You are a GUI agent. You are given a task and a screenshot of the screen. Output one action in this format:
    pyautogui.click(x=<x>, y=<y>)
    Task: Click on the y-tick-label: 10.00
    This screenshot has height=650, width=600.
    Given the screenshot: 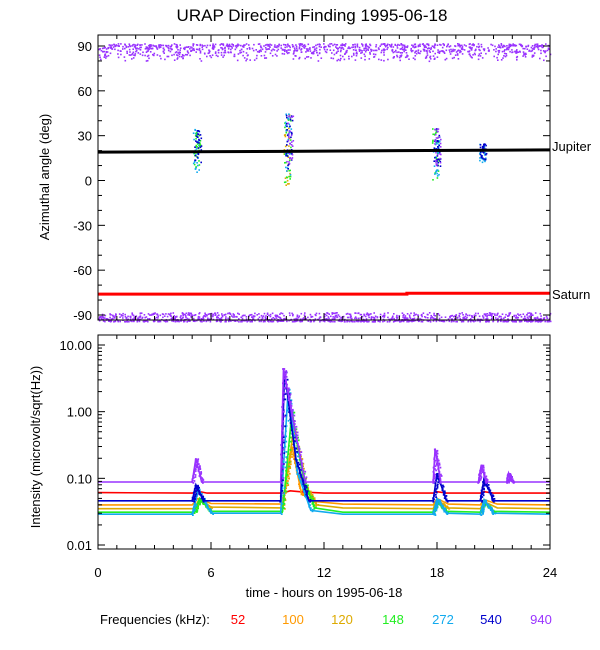 What is the action you would take?
    pyautogui.click(x=75, y=345)
    